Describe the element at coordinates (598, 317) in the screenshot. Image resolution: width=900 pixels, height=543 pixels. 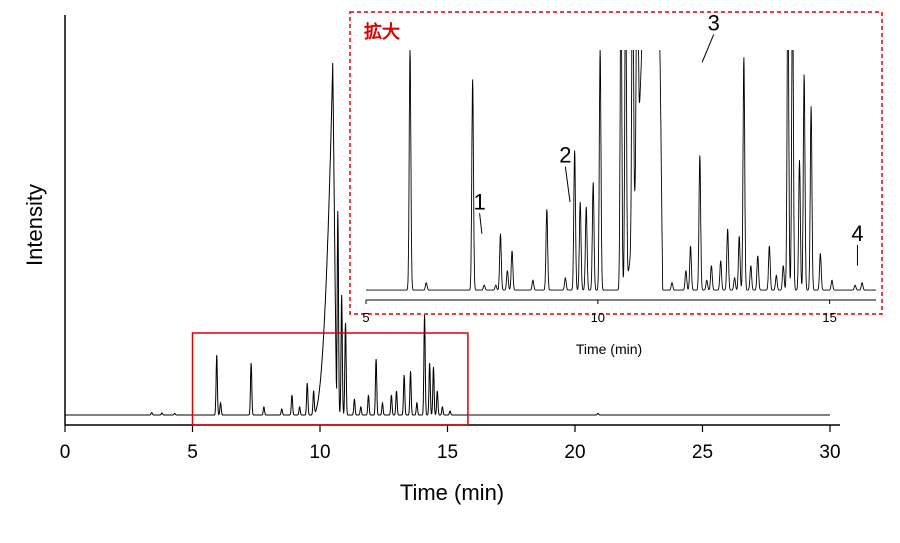
I see `inset-x-tick-label: 10` at that location.